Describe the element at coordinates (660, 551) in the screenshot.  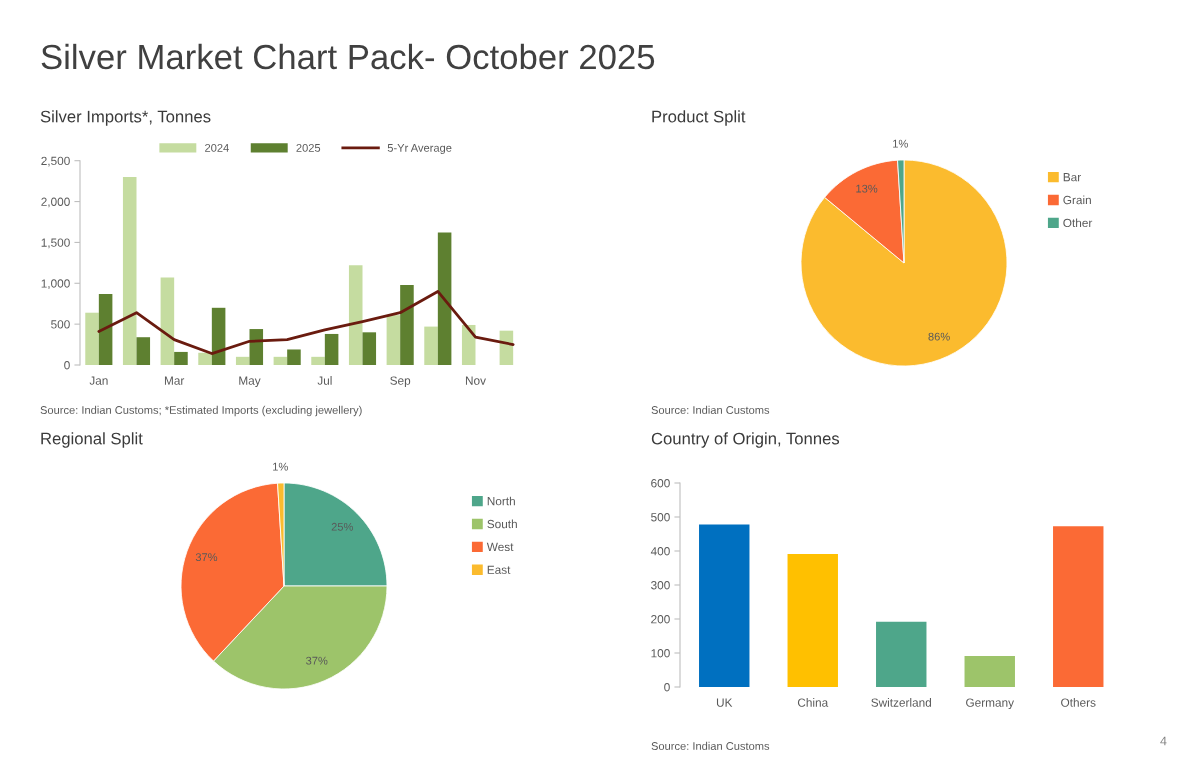
I see `y-tick-label: 400` at that location.